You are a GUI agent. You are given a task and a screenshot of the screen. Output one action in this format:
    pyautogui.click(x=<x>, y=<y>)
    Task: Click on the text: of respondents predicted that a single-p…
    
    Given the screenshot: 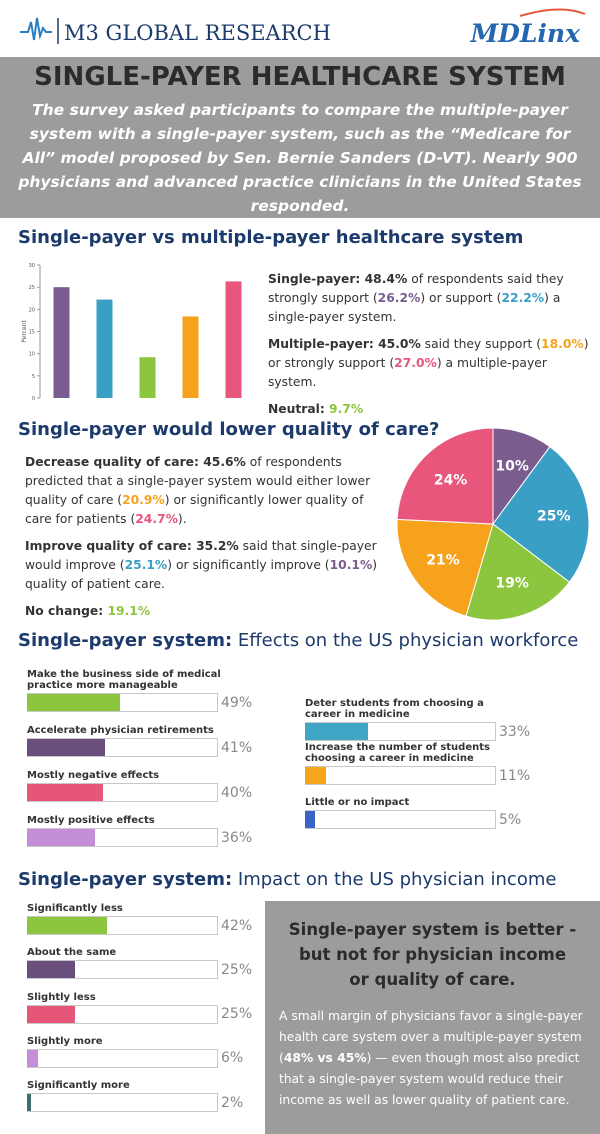 What is the action you would take?
    pyautogui.click(x=198, y=481)
    